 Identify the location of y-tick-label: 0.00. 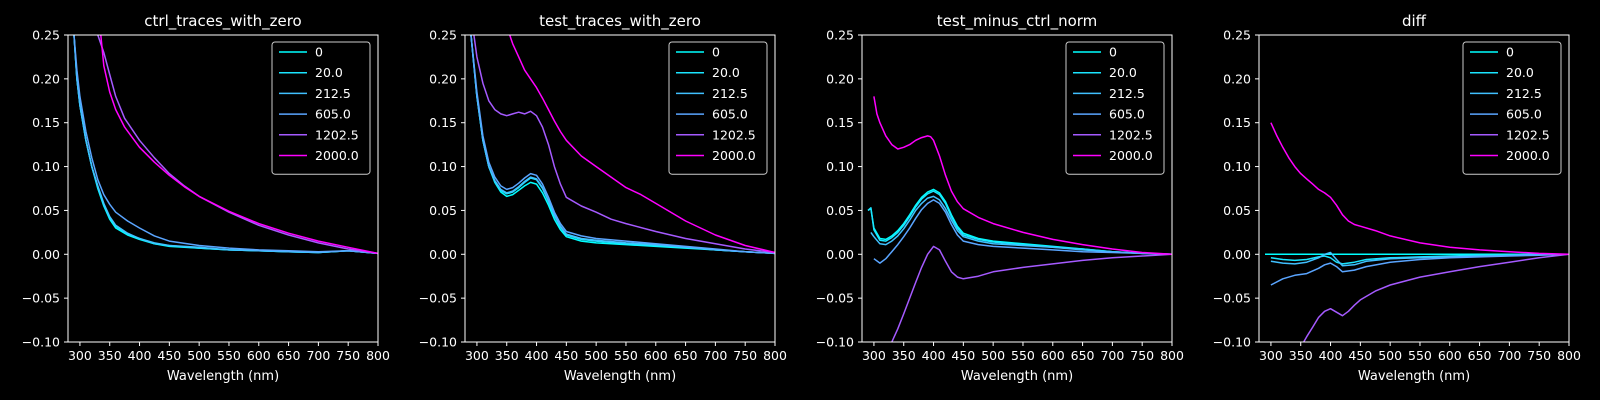
(46, 254).